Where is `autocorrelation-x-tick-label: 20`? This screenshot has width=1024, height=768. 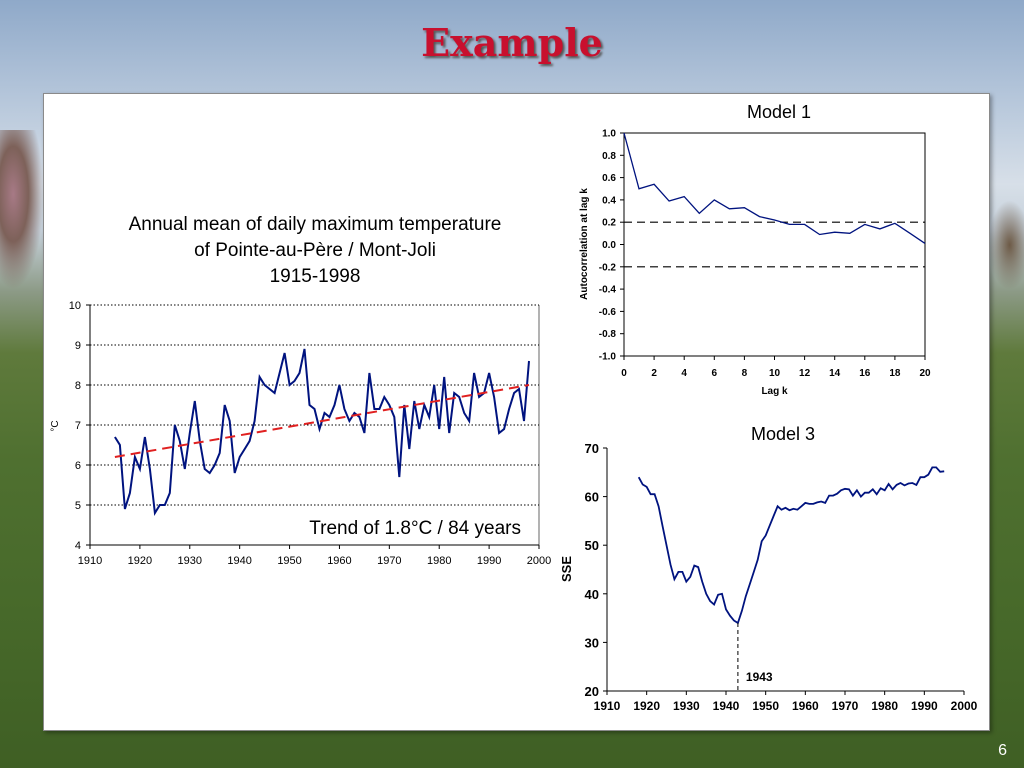 autocorrelation-x-tick-label: 20 is located at coordinates (925, 373).